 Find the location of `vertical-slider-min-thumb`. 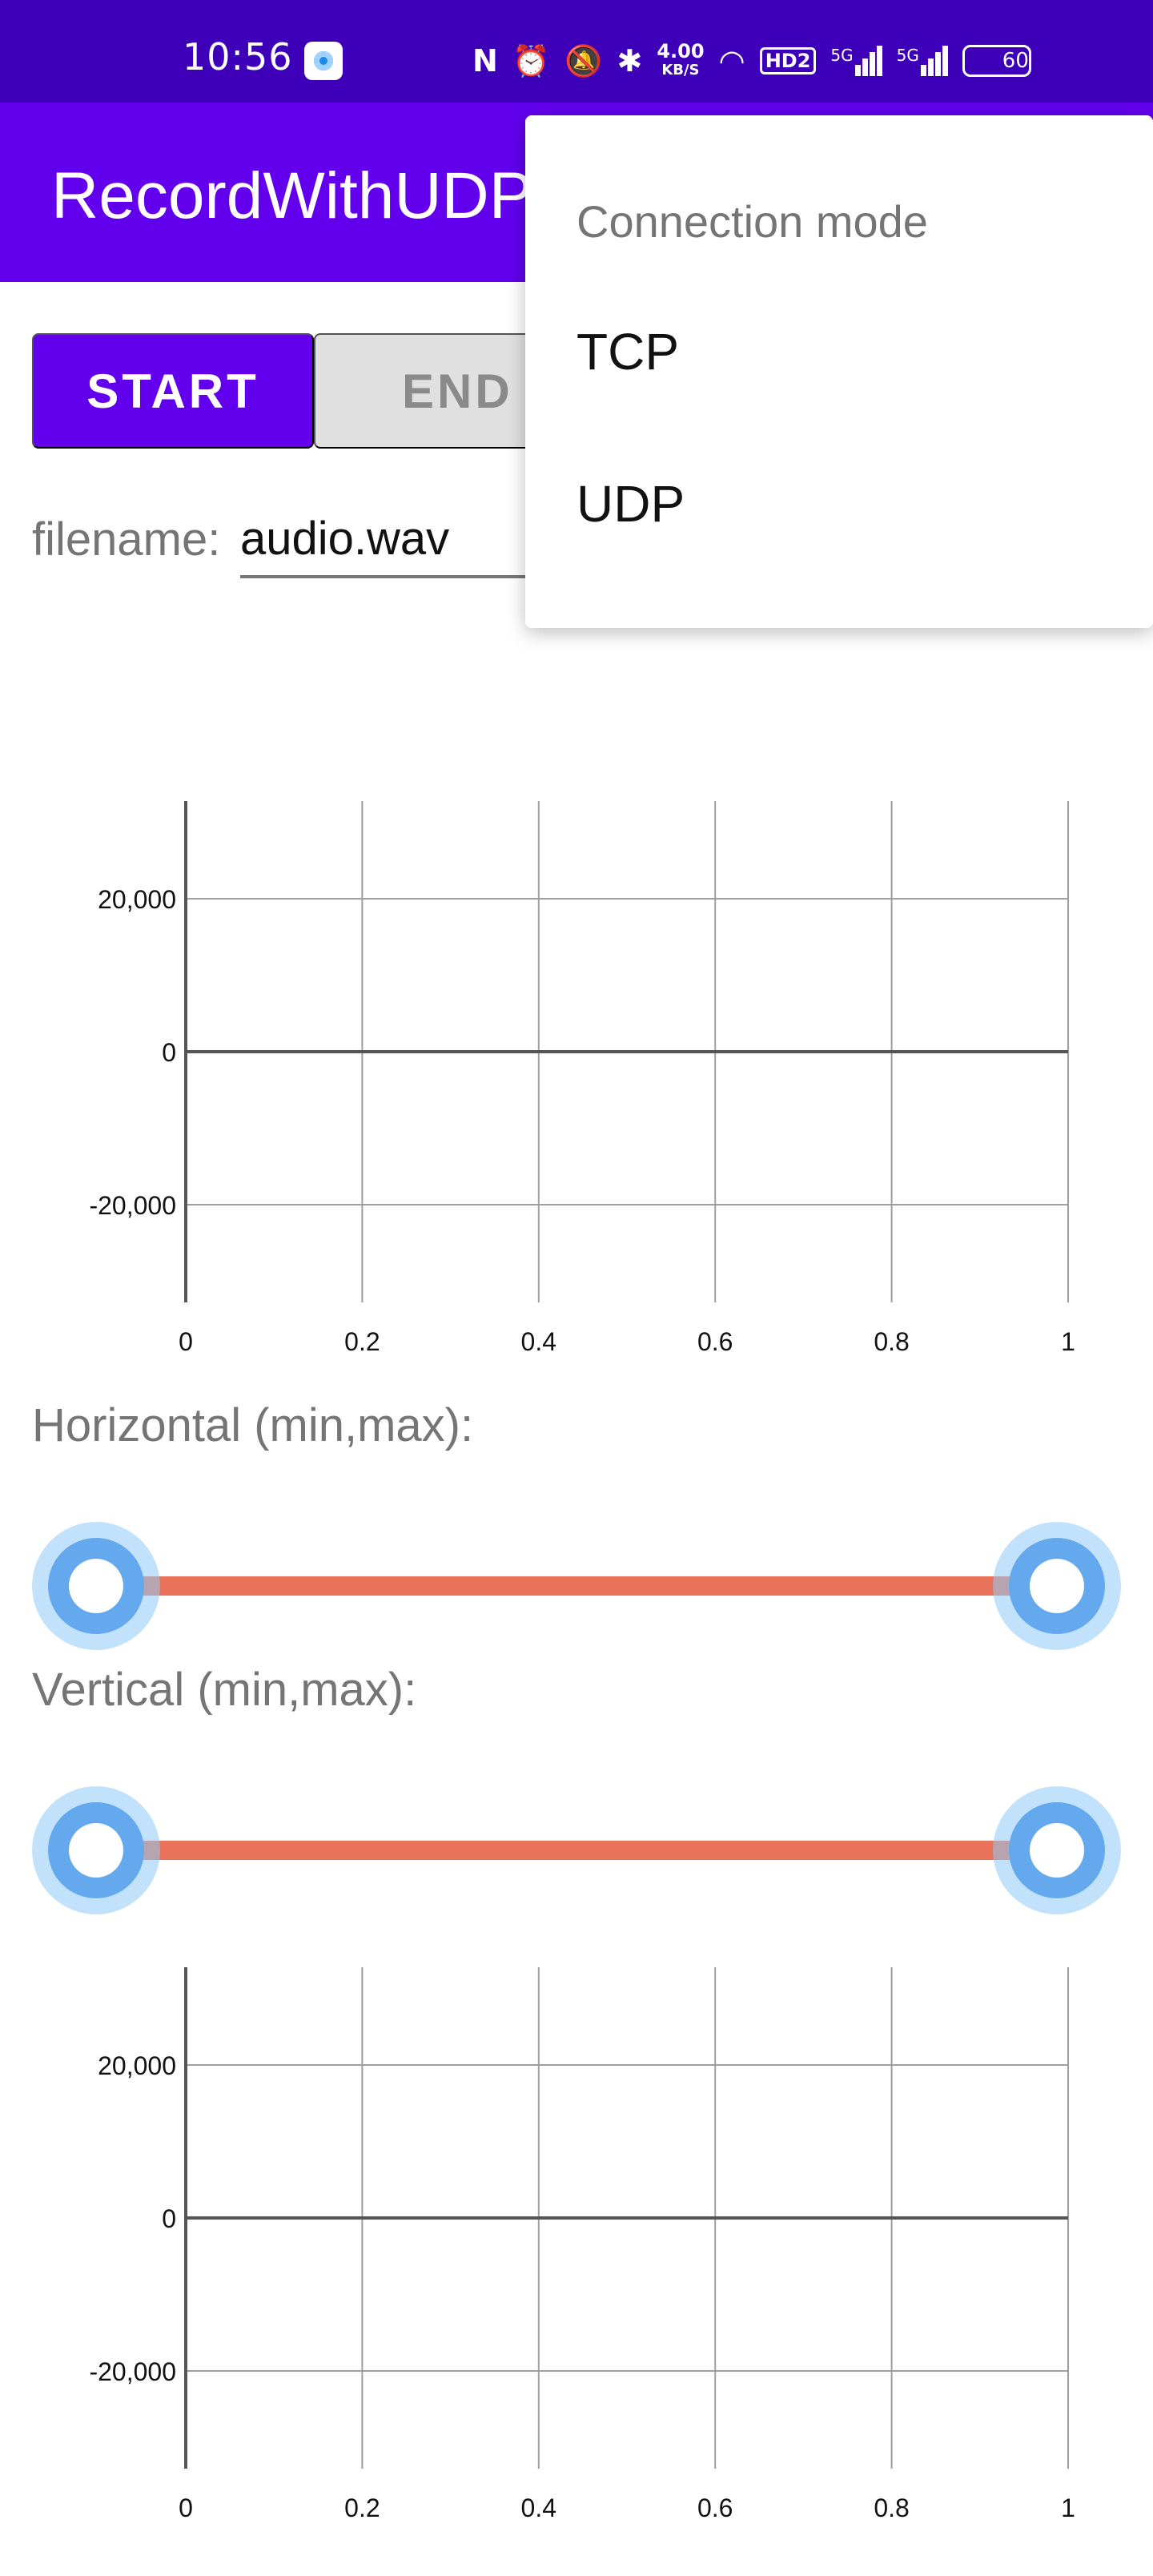

vertical-slider-min-thumb is located at coordinates (96, 1850).